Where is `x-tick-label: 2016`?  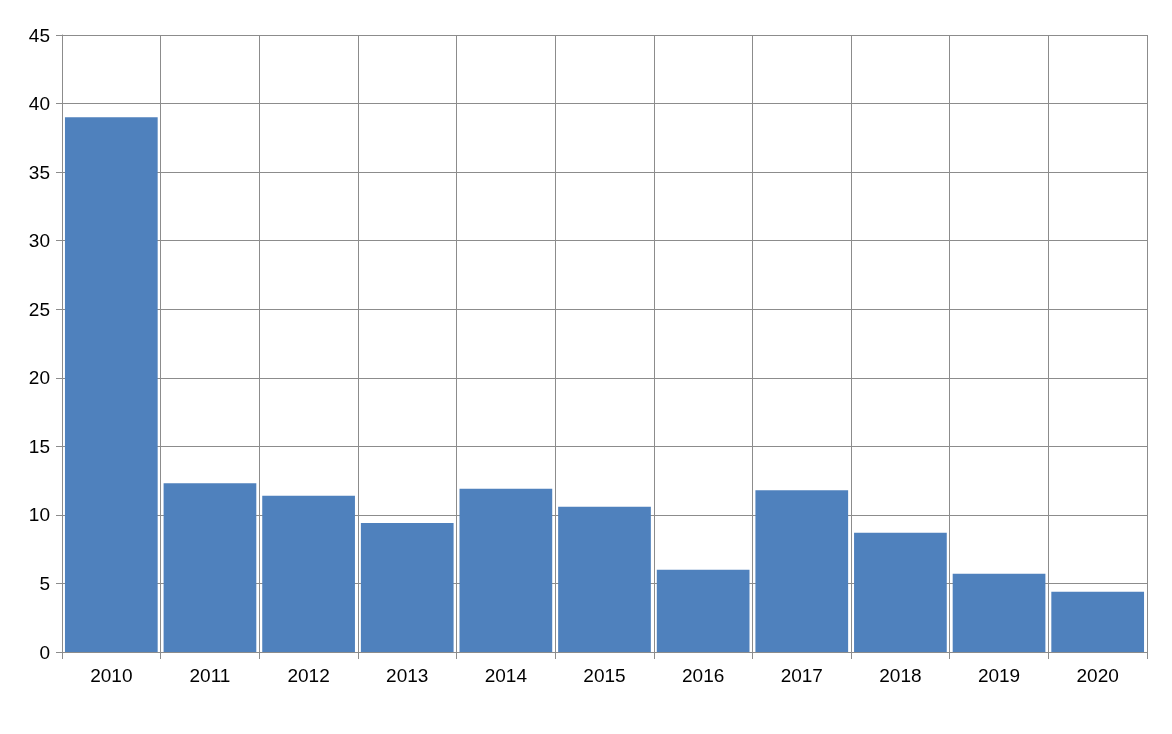
x-tick-label: 2016 is located at coordinates (703, 675).